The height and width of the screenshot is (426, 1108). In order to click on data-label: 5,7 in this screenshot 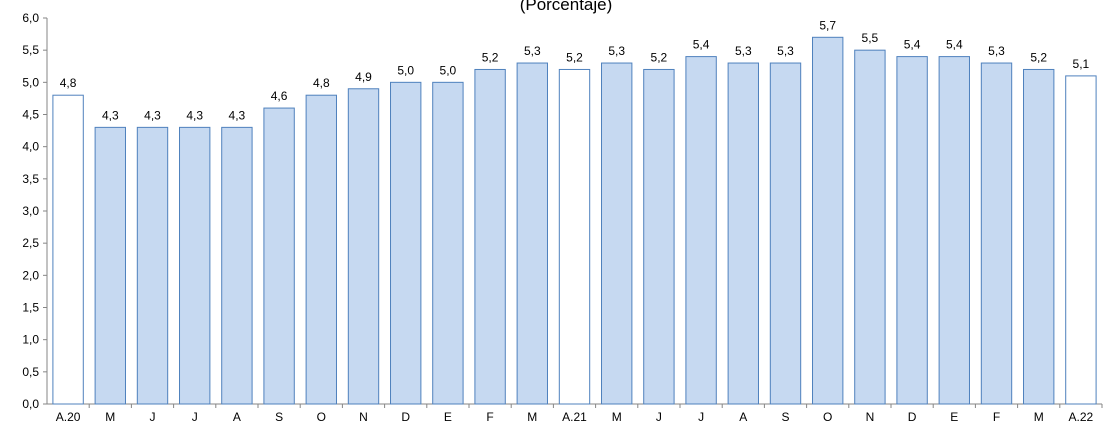, I will do `click(827, 25)`.